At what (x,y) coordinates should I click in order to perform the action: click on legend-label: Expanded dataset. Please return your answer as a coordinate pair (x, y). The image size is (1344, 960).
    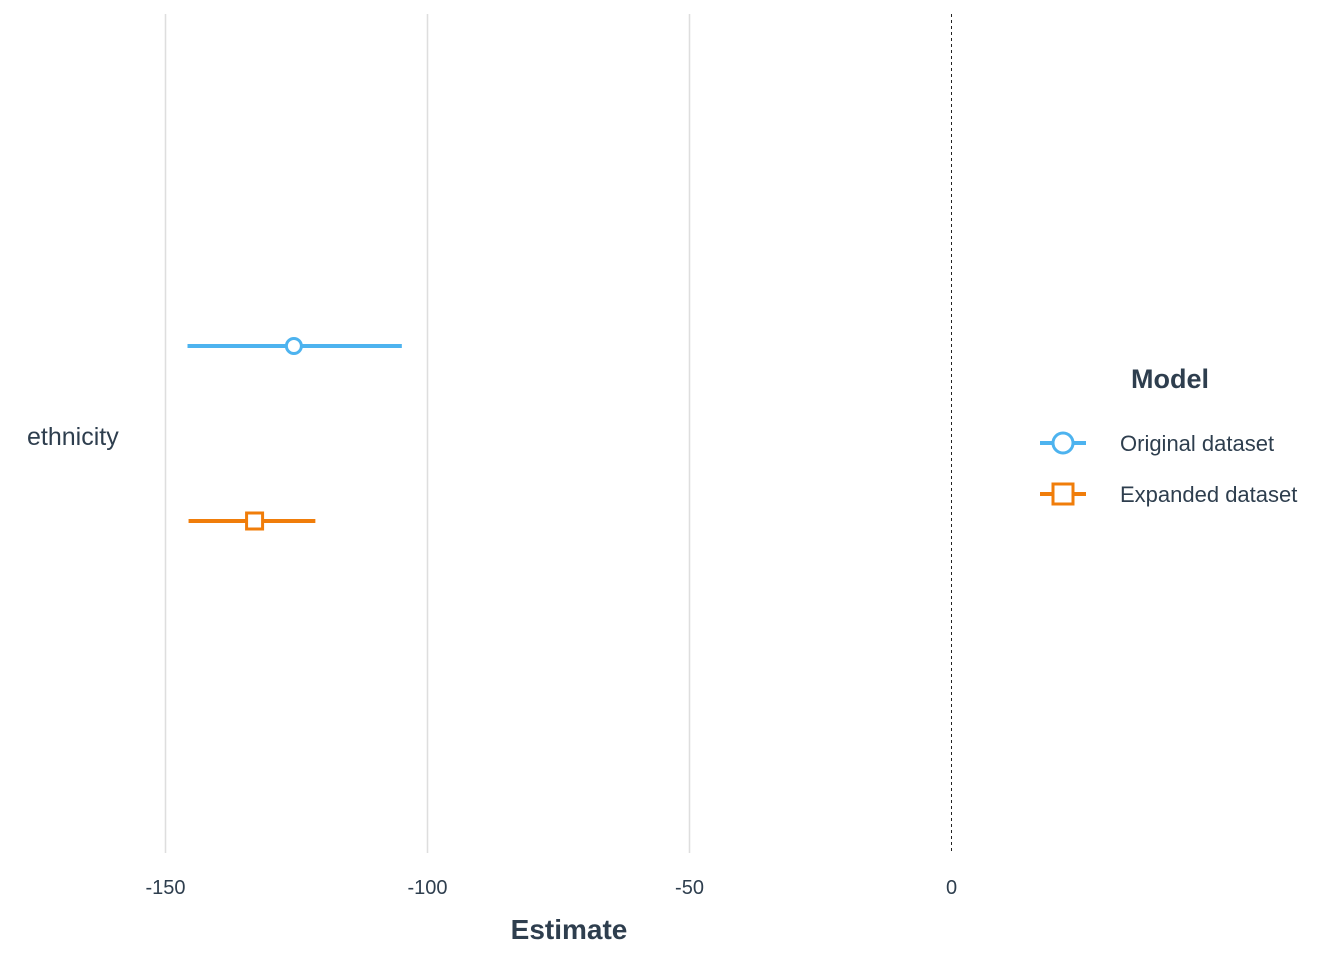
    Looking at the image, I should click on (1208, 494).